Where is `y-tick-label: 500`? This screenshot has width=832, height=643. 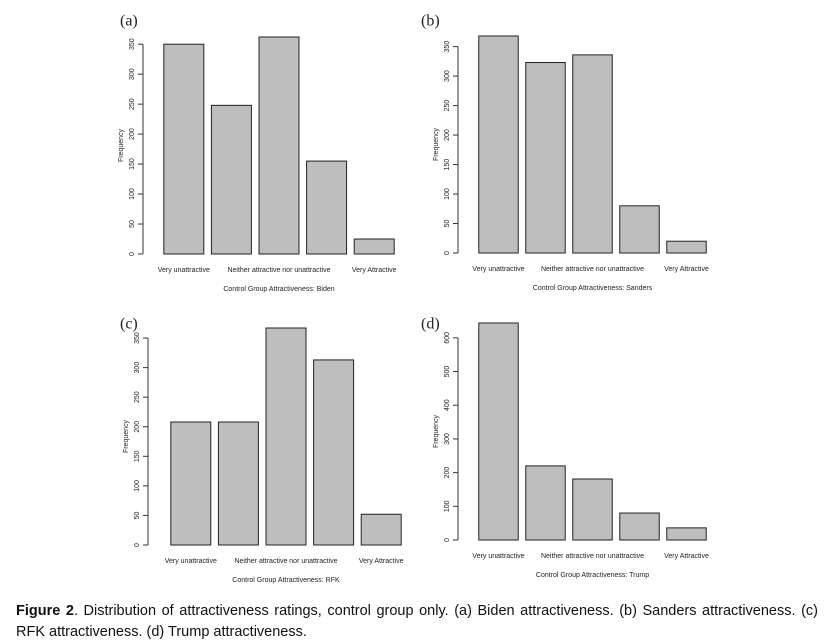 y-tick-label: 500 is located at coordinates (447, 372).